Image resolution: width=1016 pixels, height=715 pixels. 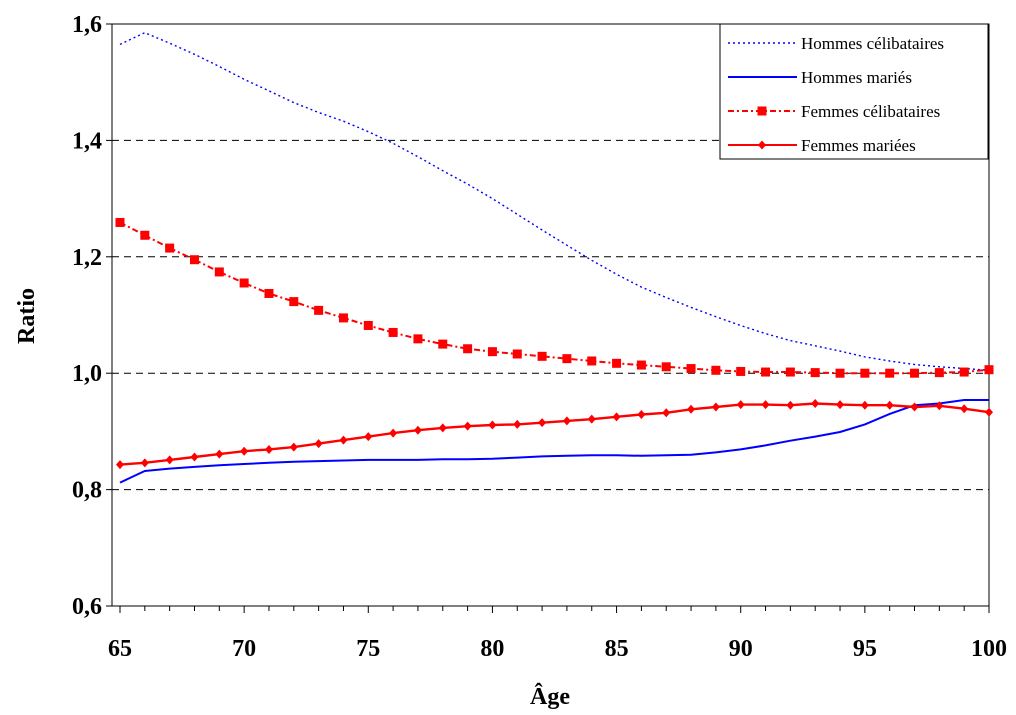 What do you see at coordinates (550, 696) in the screenshot?
I see `x-axis-title: Âge` at bounding box center [550, 696].